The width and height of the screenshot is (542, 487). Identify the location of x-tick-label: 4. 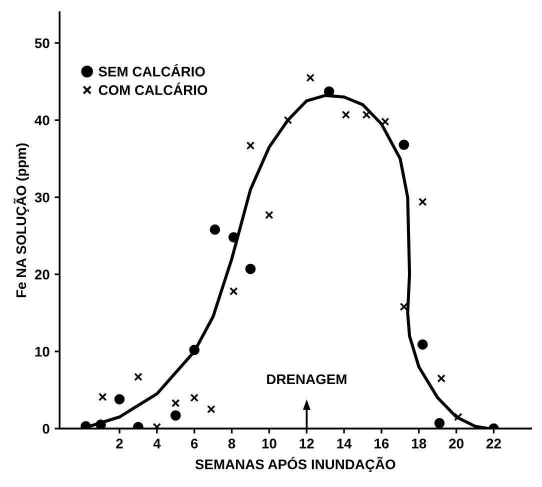
(157, 443).